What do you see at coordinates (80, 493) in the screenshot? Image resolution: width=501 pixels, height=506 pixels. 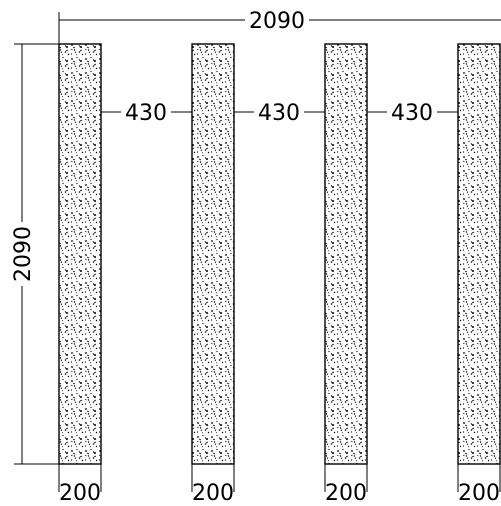 I see `post-width-label-1: 200` at bounding box center [80, 493].